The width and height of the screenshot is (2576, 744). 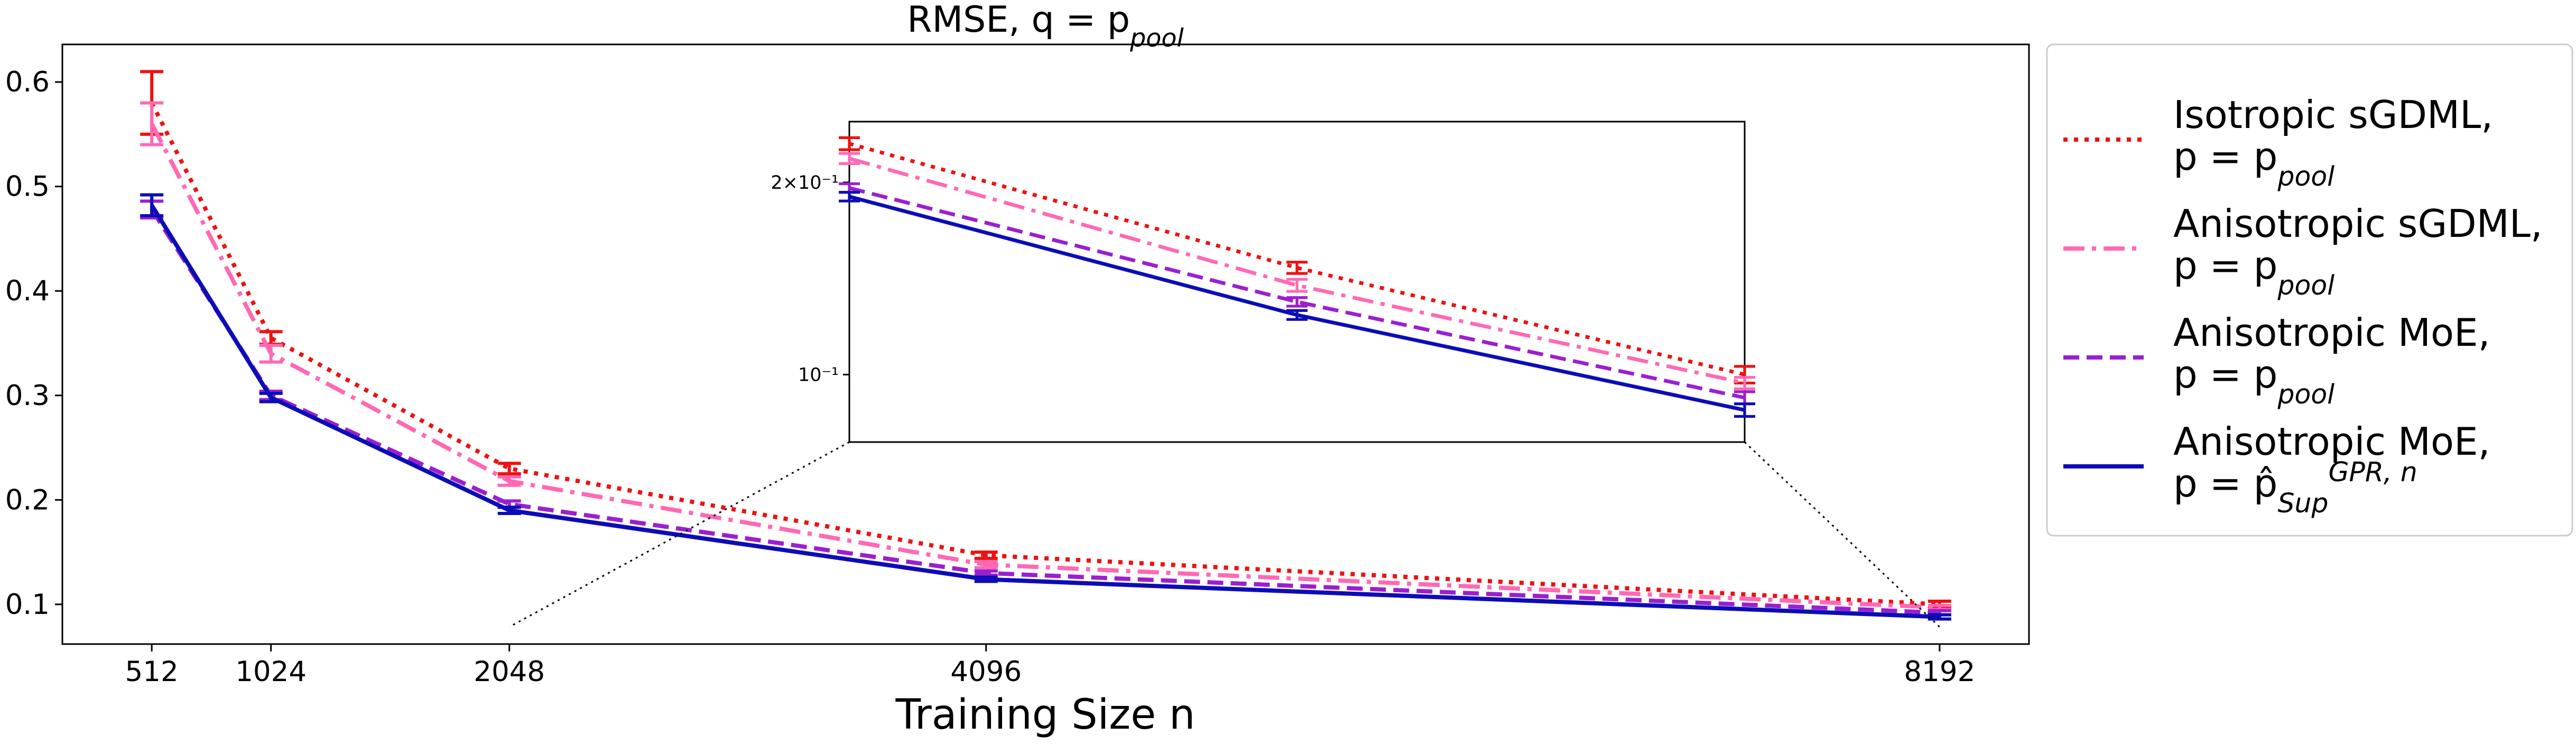 I want to click on y-tick-label: 0.2, so click(x=28, y=500).